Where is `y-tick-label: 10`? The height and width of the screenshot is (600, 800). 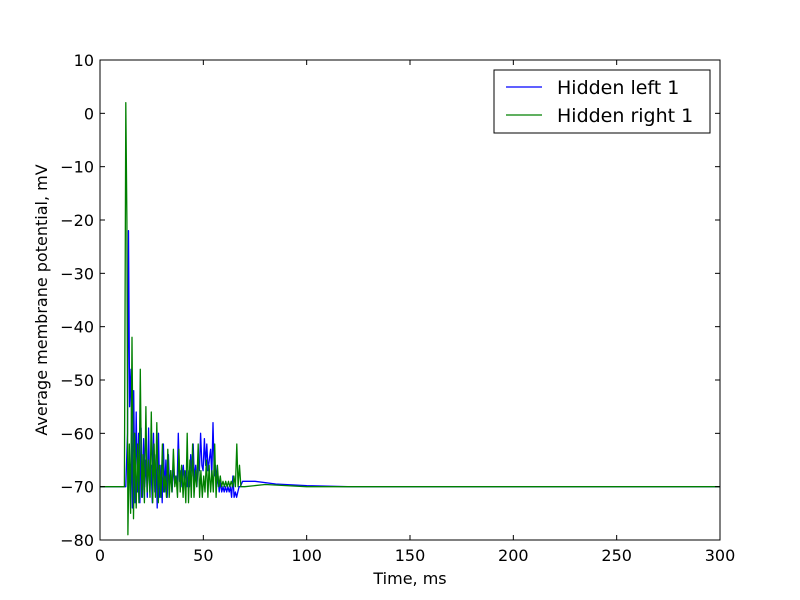 y-tick-label: 10 is located at coordinates (84, 60).